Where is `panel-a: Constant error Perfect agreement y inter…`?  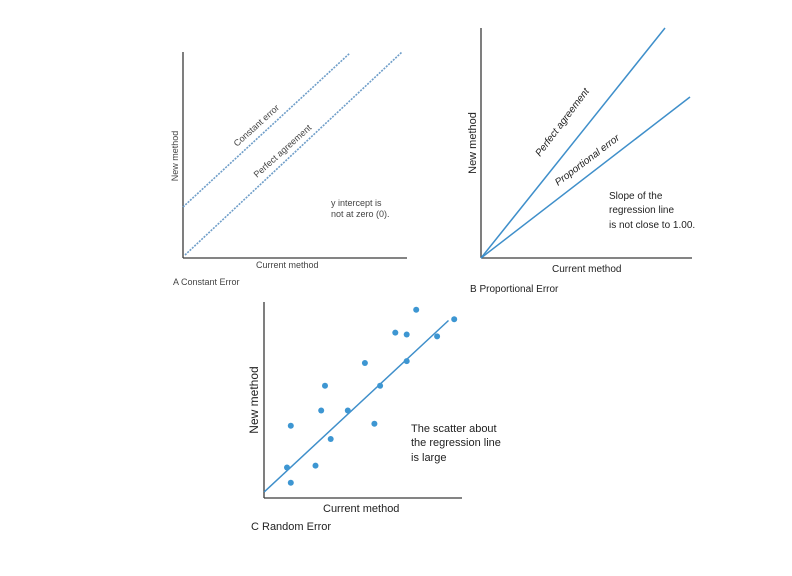
panel-a: Constant error Perfect agreement y inter… is located at coordinates (288, 169).